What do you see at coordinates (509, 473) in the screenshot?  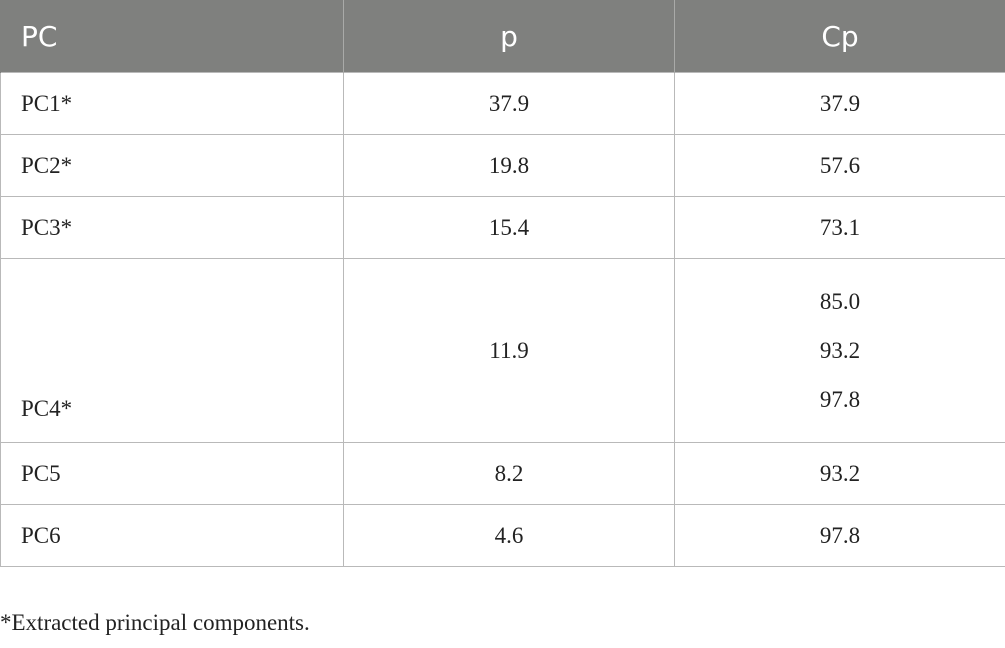 I see `p-cell: 8.2` at bounding box center [509, 473].